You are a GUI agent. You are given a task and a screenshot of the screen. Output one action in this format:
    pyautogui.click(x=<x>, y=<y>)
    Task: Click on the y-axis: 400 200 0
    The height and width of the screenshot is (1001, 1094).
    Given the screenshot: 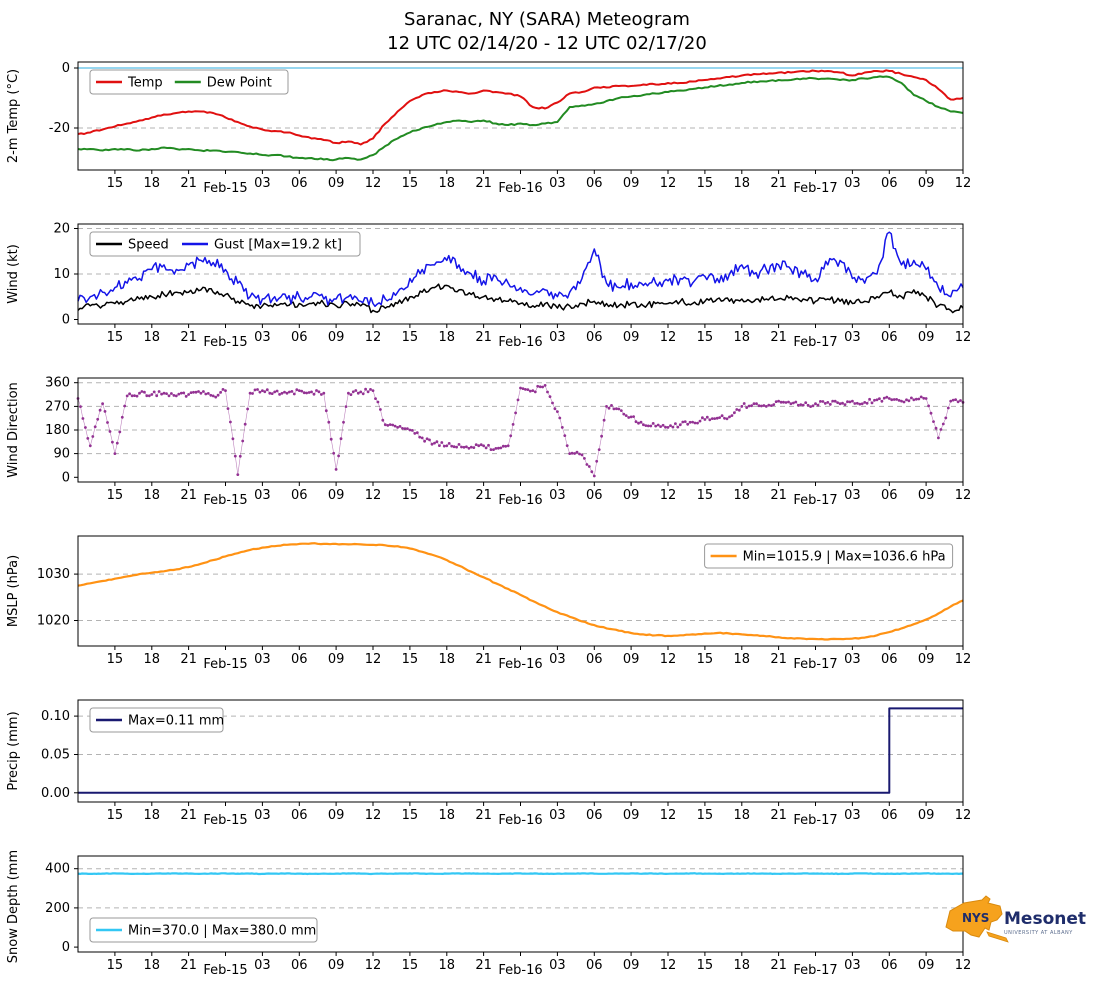 What is the action you would take?
    pyautogui.click(x=61, y=908)
    